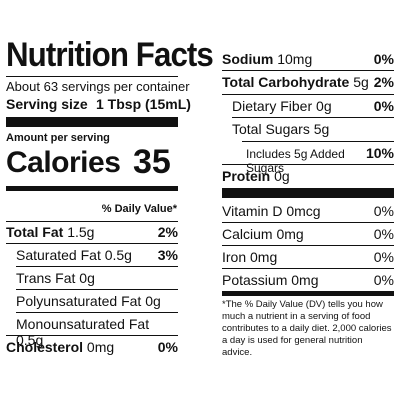  What do you see at coordinates (98, 86) in the screenshot?
I see `servings-per-container: About 63 servings per container` at bounding box center [98, 86].